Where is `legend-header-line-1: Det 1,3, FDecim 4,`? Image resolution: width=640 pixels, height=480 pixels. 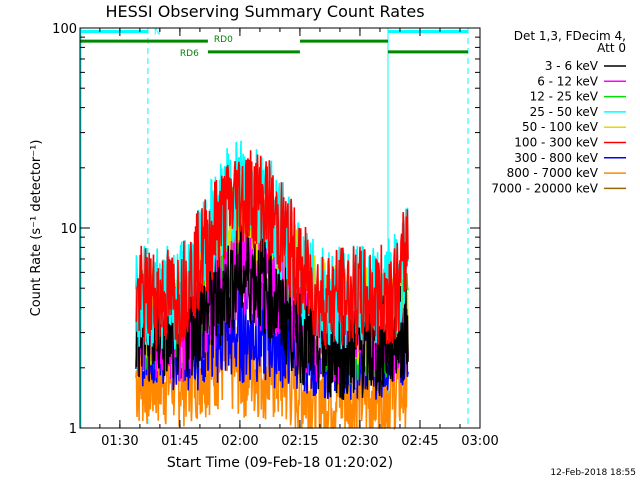 legend-header-line-1: Det 1,3, FDecim 4, is located at coordinates (570, 36).